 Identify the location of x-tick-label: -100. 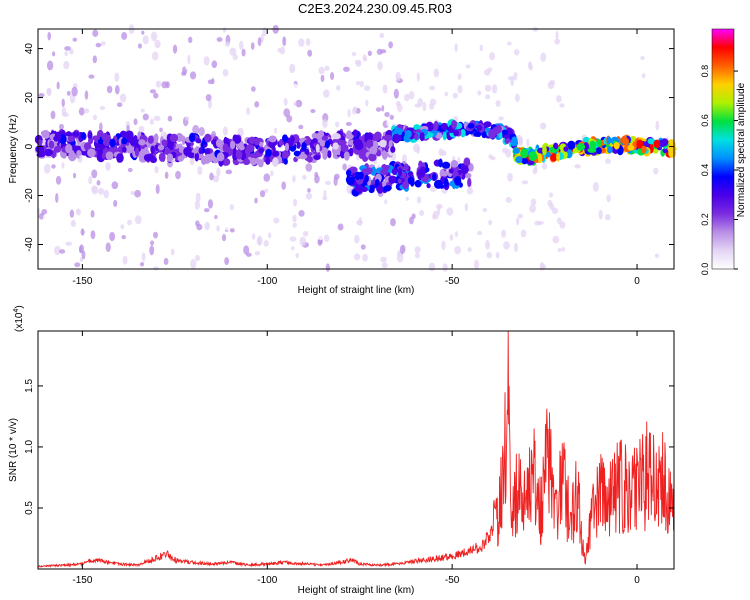
(267, 580).